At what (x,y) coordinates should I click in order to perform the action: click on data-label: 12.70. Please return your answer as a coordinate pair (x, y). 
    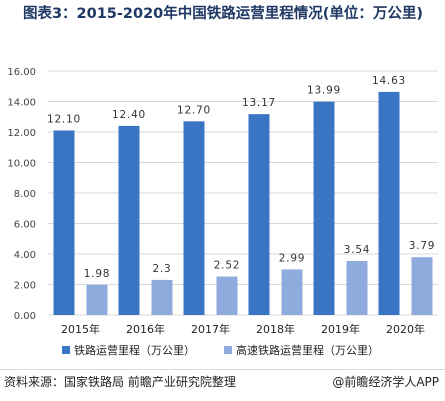
    Looking at the image, I should click on (194, 110).